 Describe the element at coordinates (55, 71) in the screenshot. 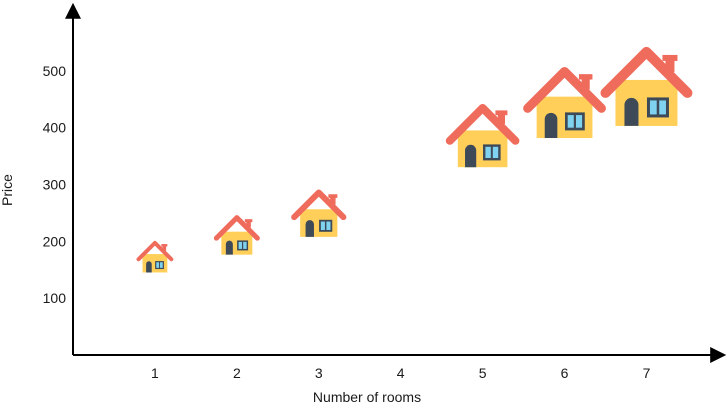

I see `y-tick-label: 500` at that location.